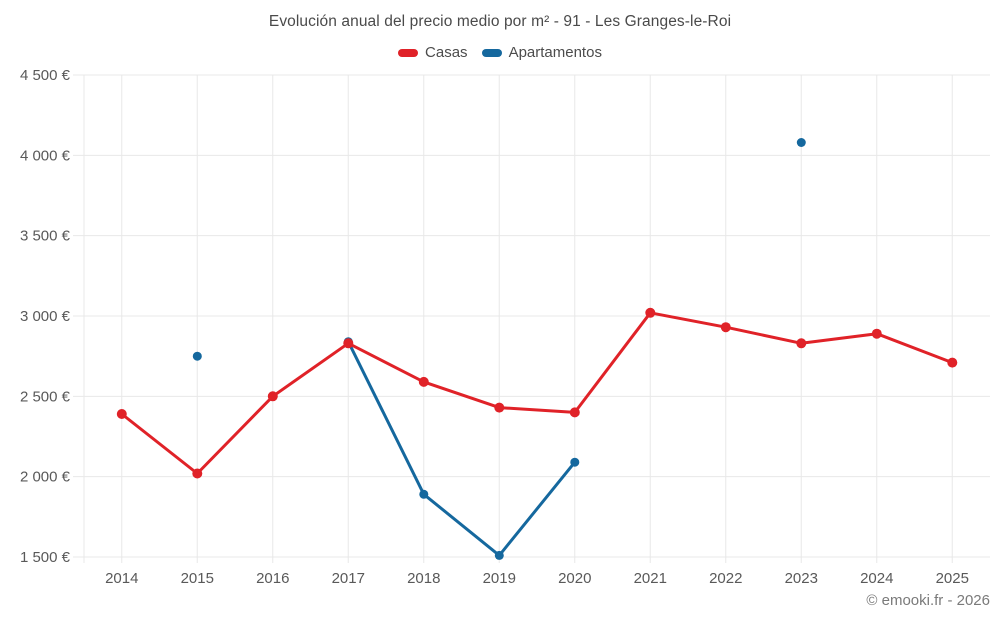  Describe the element at coordinates (121, 414) in the screenshot. I see `point-casas-2014` at that location.